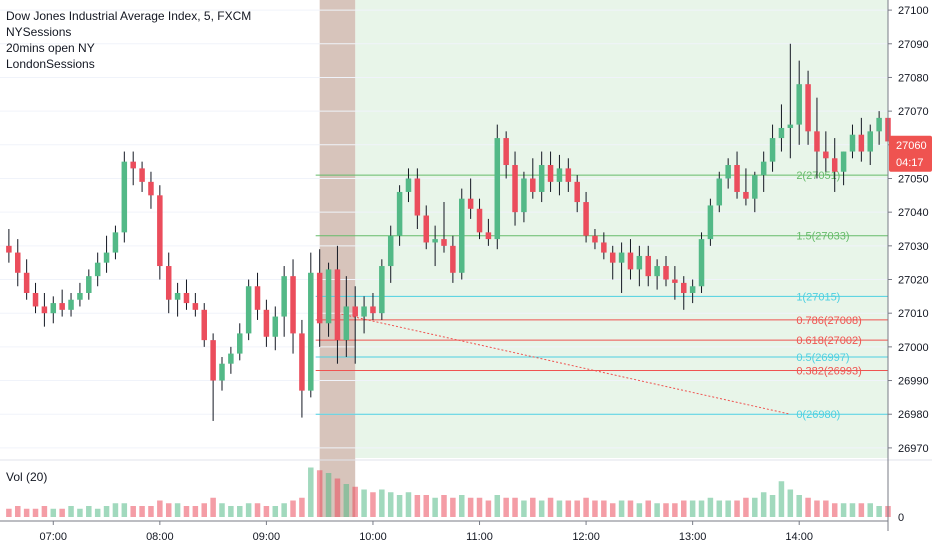  What do you see at coordinates (160, 537) in the screenshot?
I see `time-tick-label: 08:00` at bounding box center [160, 537].